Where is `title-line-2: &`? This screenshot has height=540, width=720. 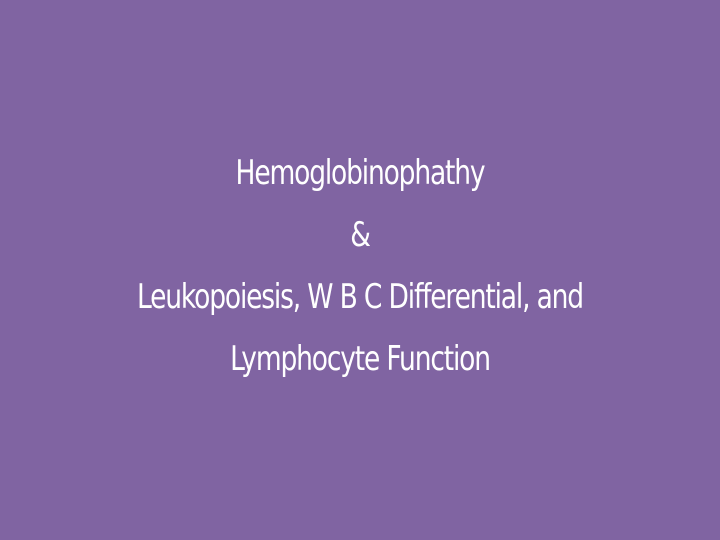 title-line-2: & is located at coordinates (360, 235).